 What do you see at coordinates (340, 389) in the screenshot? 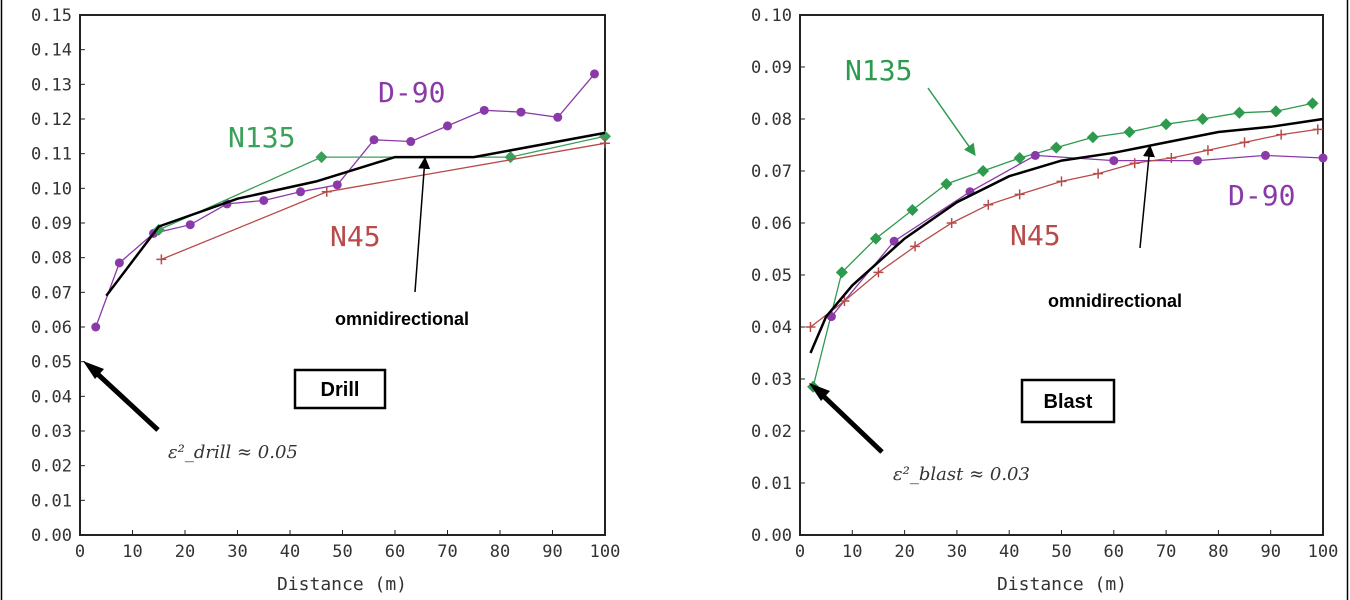
I see `drill-box` at bounding box center [340, 389].